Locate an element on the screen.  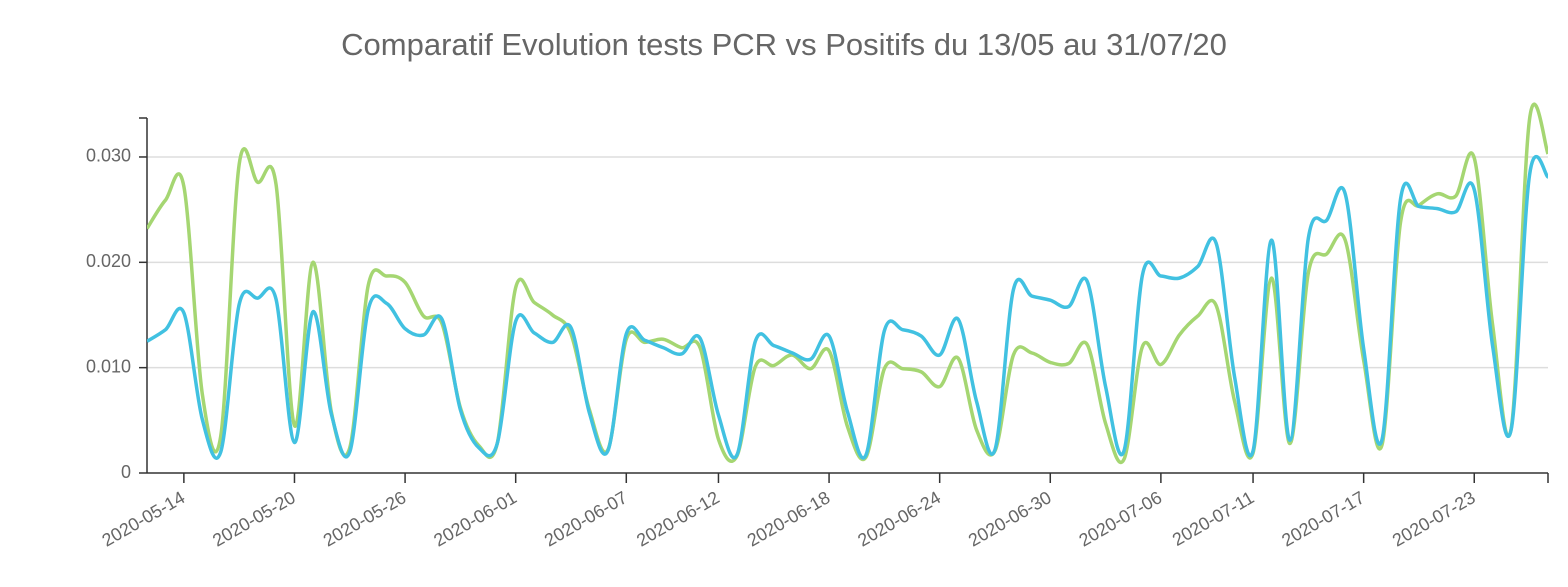
x-tick-label: 2020-07-23 is located at coordinates (1434, 518).